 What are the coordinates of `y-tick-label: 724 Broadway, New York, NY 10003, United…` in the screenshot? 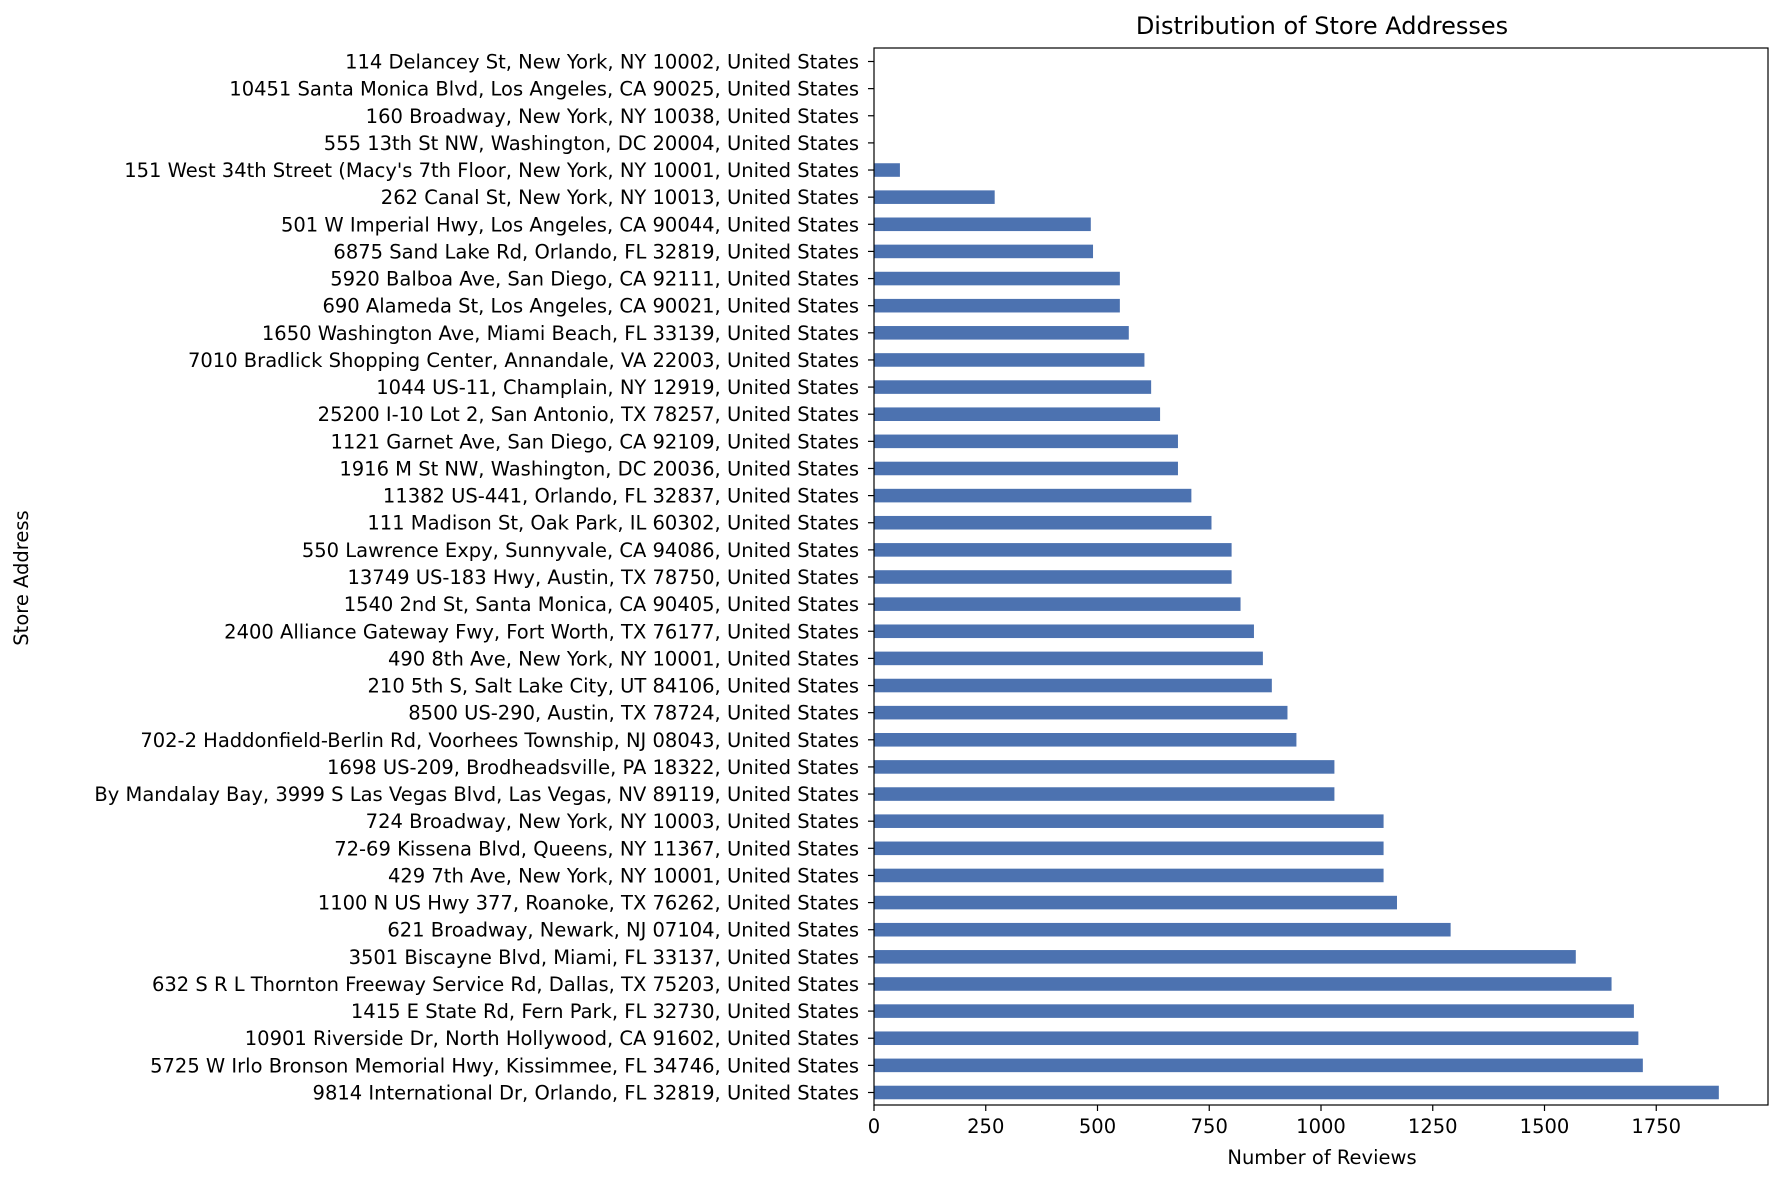 It's located at (612, 821).